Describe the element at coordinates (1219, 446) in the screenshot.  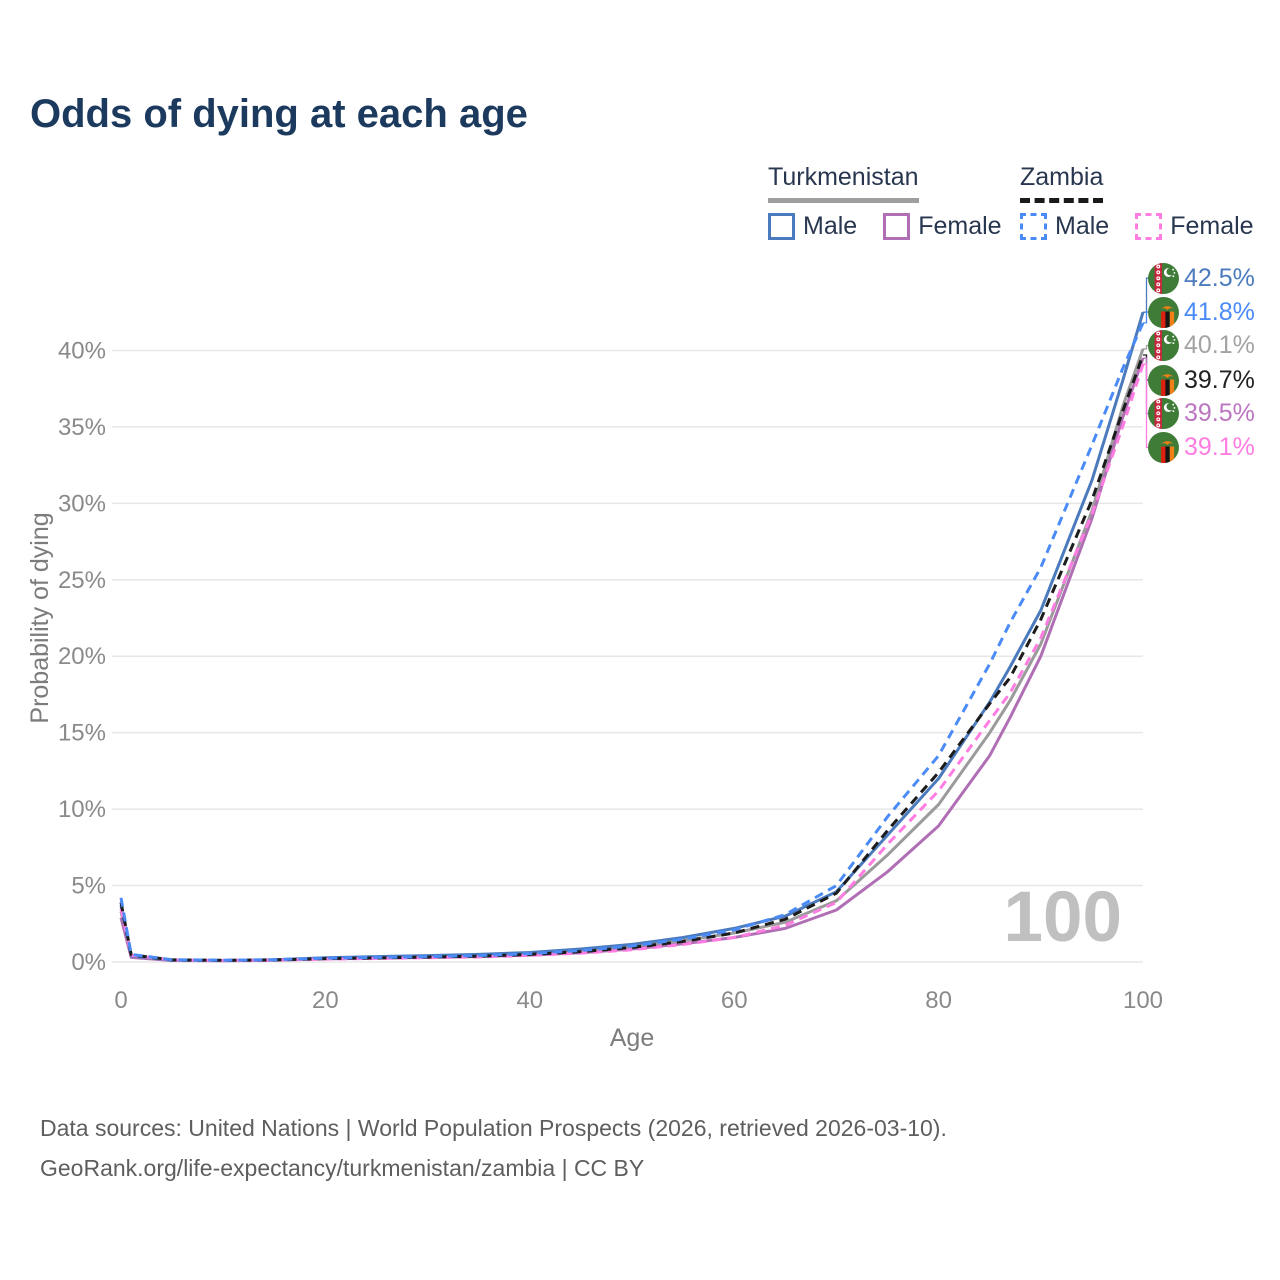
I see `end-value: 39.1%` at that location.